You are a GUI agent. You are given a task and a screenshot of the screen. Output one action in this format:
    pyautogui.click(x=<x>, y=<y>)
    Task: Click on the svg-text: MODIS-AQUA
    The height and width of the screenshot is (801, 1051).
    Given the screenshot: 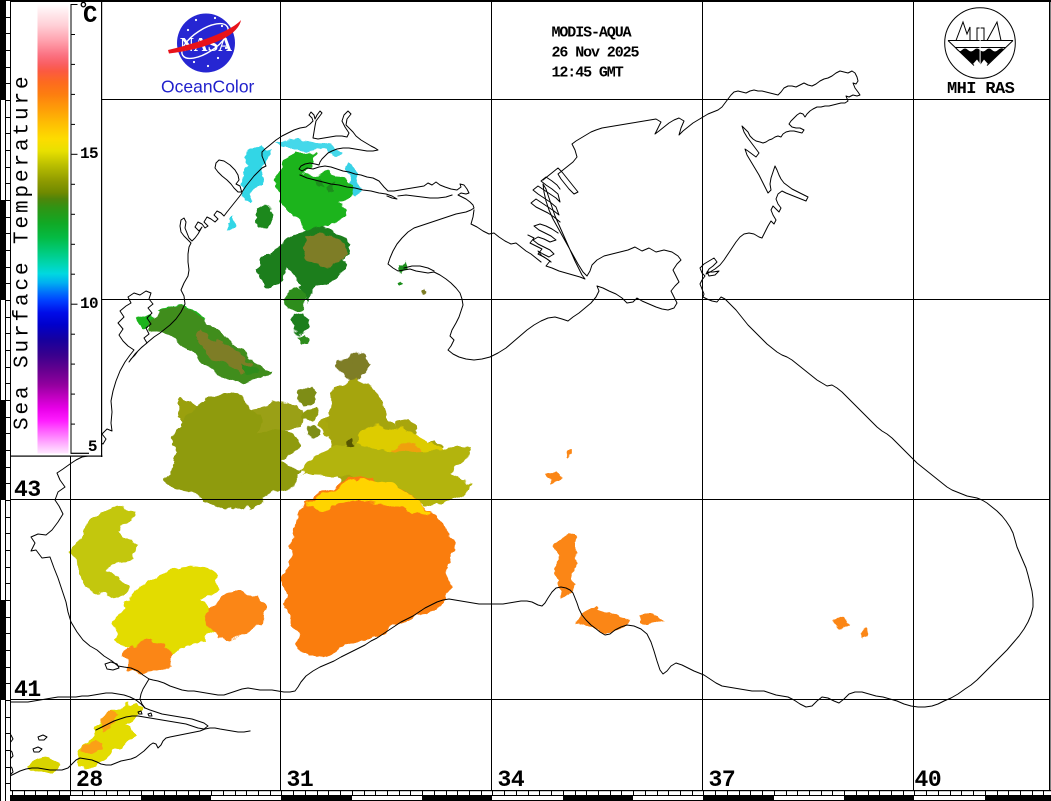 What is the action you would take?
    pyautogui.click(x=592, y=33)
    